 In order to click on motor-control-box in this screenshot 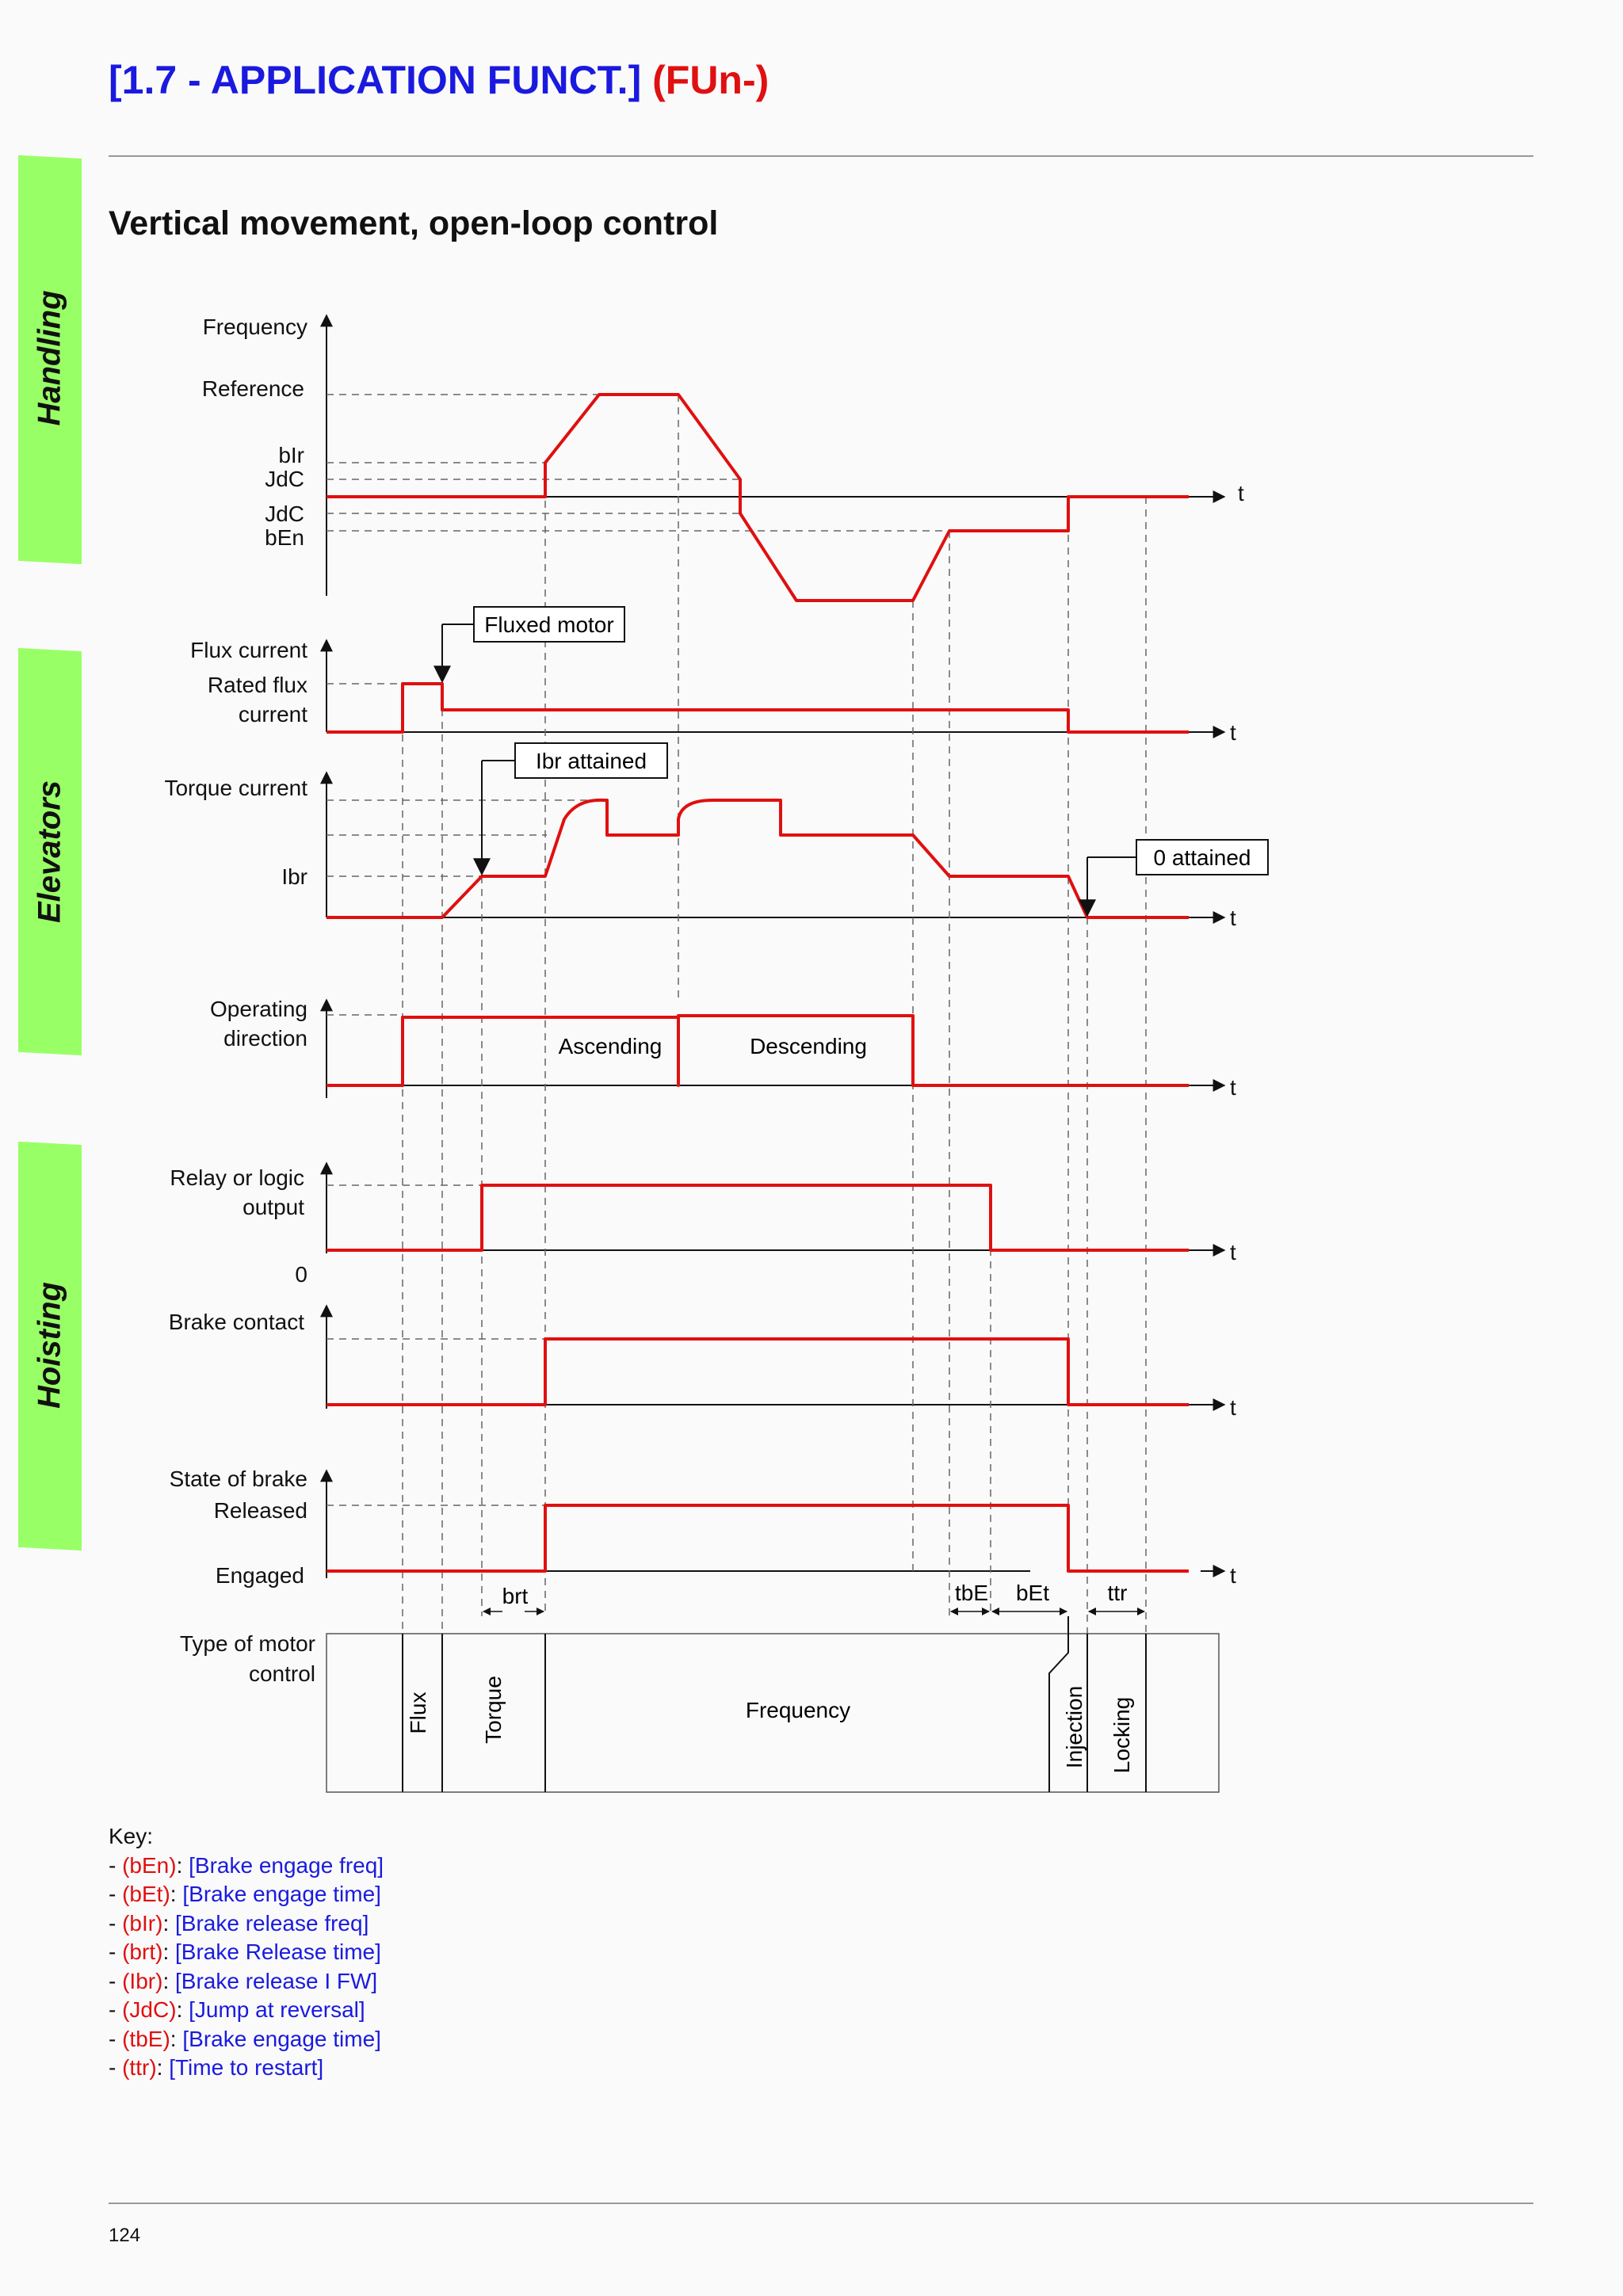, I will do `click(773, 1713)`.